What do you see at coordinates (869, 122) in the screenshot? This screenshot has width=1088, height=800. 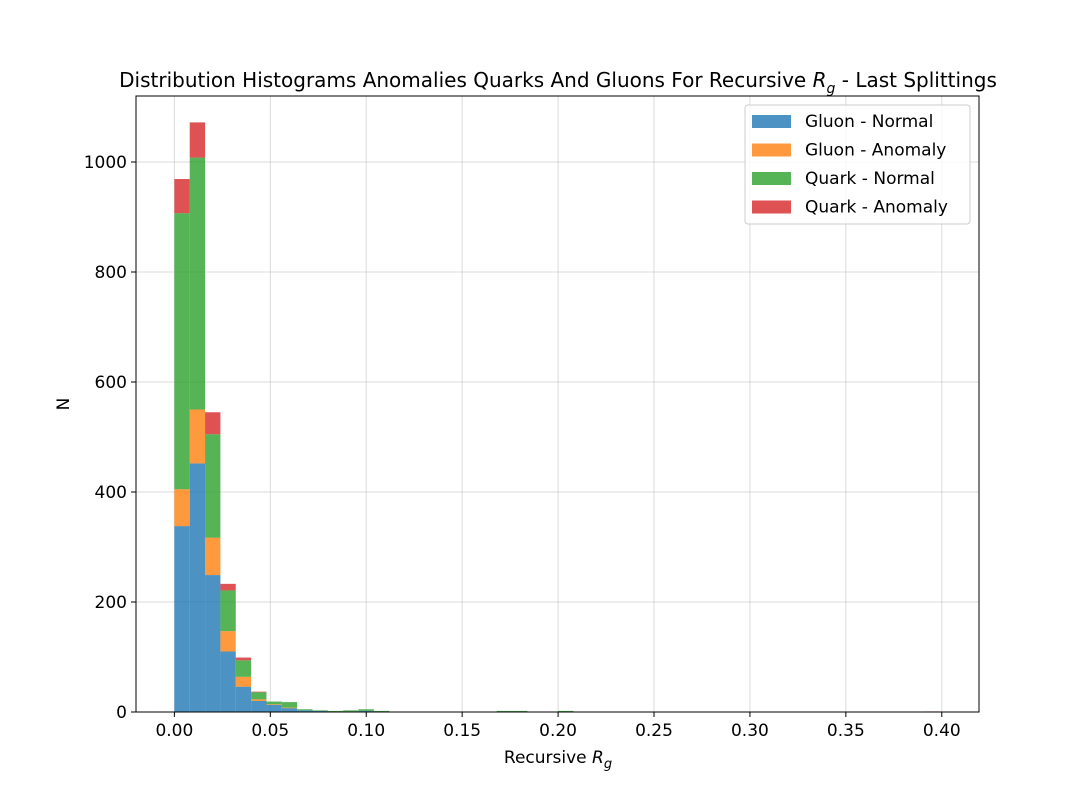 I see `legend-label: Gluon - Normal` at bounding box center [869, 122].